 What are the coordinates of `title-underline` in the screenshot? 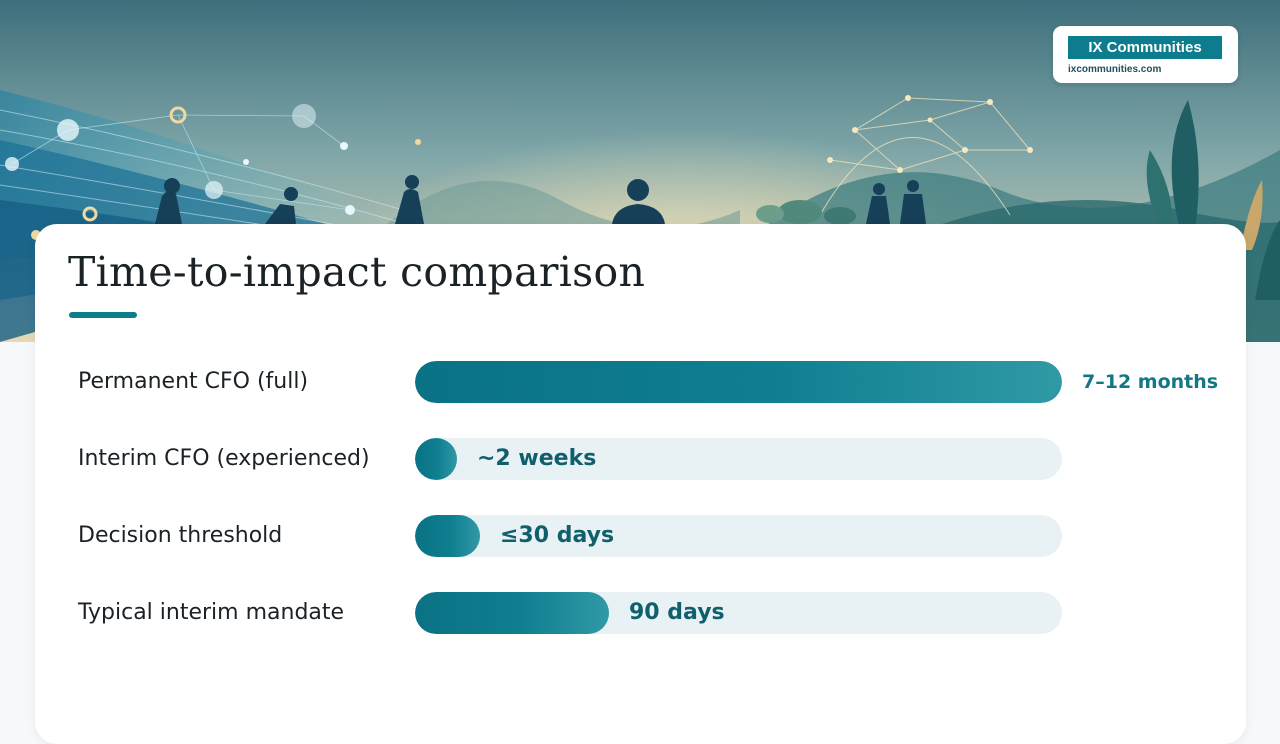 It's located at (103, 315).